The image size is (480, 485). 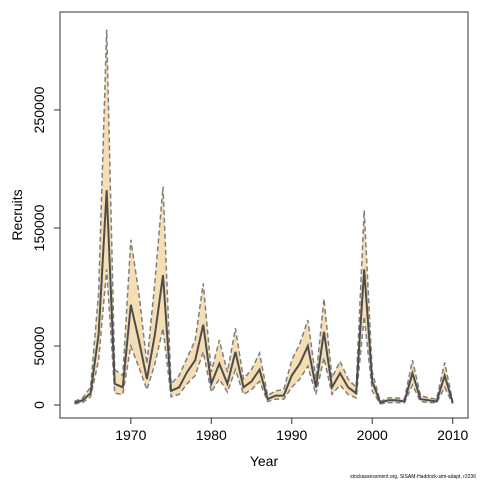 What do you see at coordinates (372, 435) in the screenshot?
I see `x-tick-label: 2000` at bounding box center [372, 435].